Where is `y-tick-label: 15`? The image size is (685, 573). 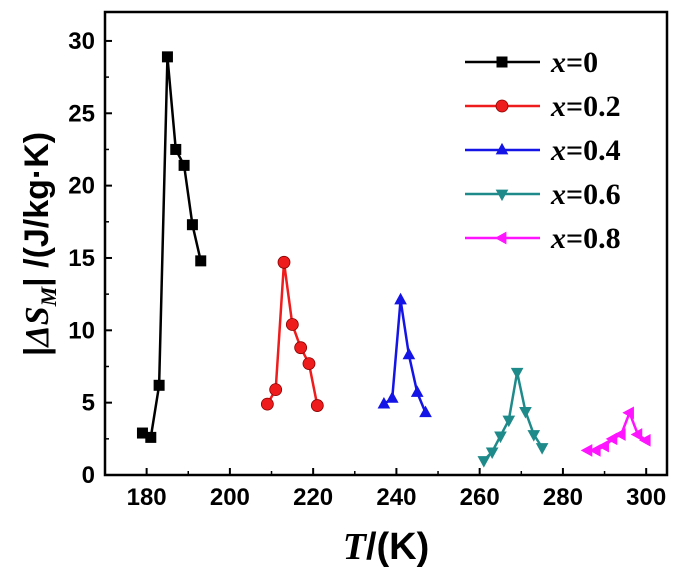
y-tick-label: 15 is located at coordinates (81, 258).